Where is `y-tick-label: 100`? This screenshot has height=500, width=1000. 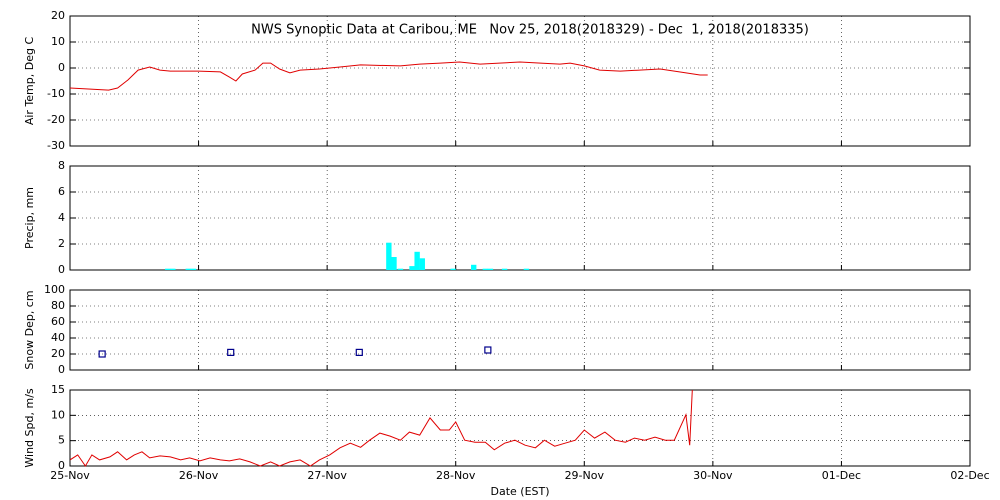
y-tick-label: 100 is located at coordinates (54, 289).